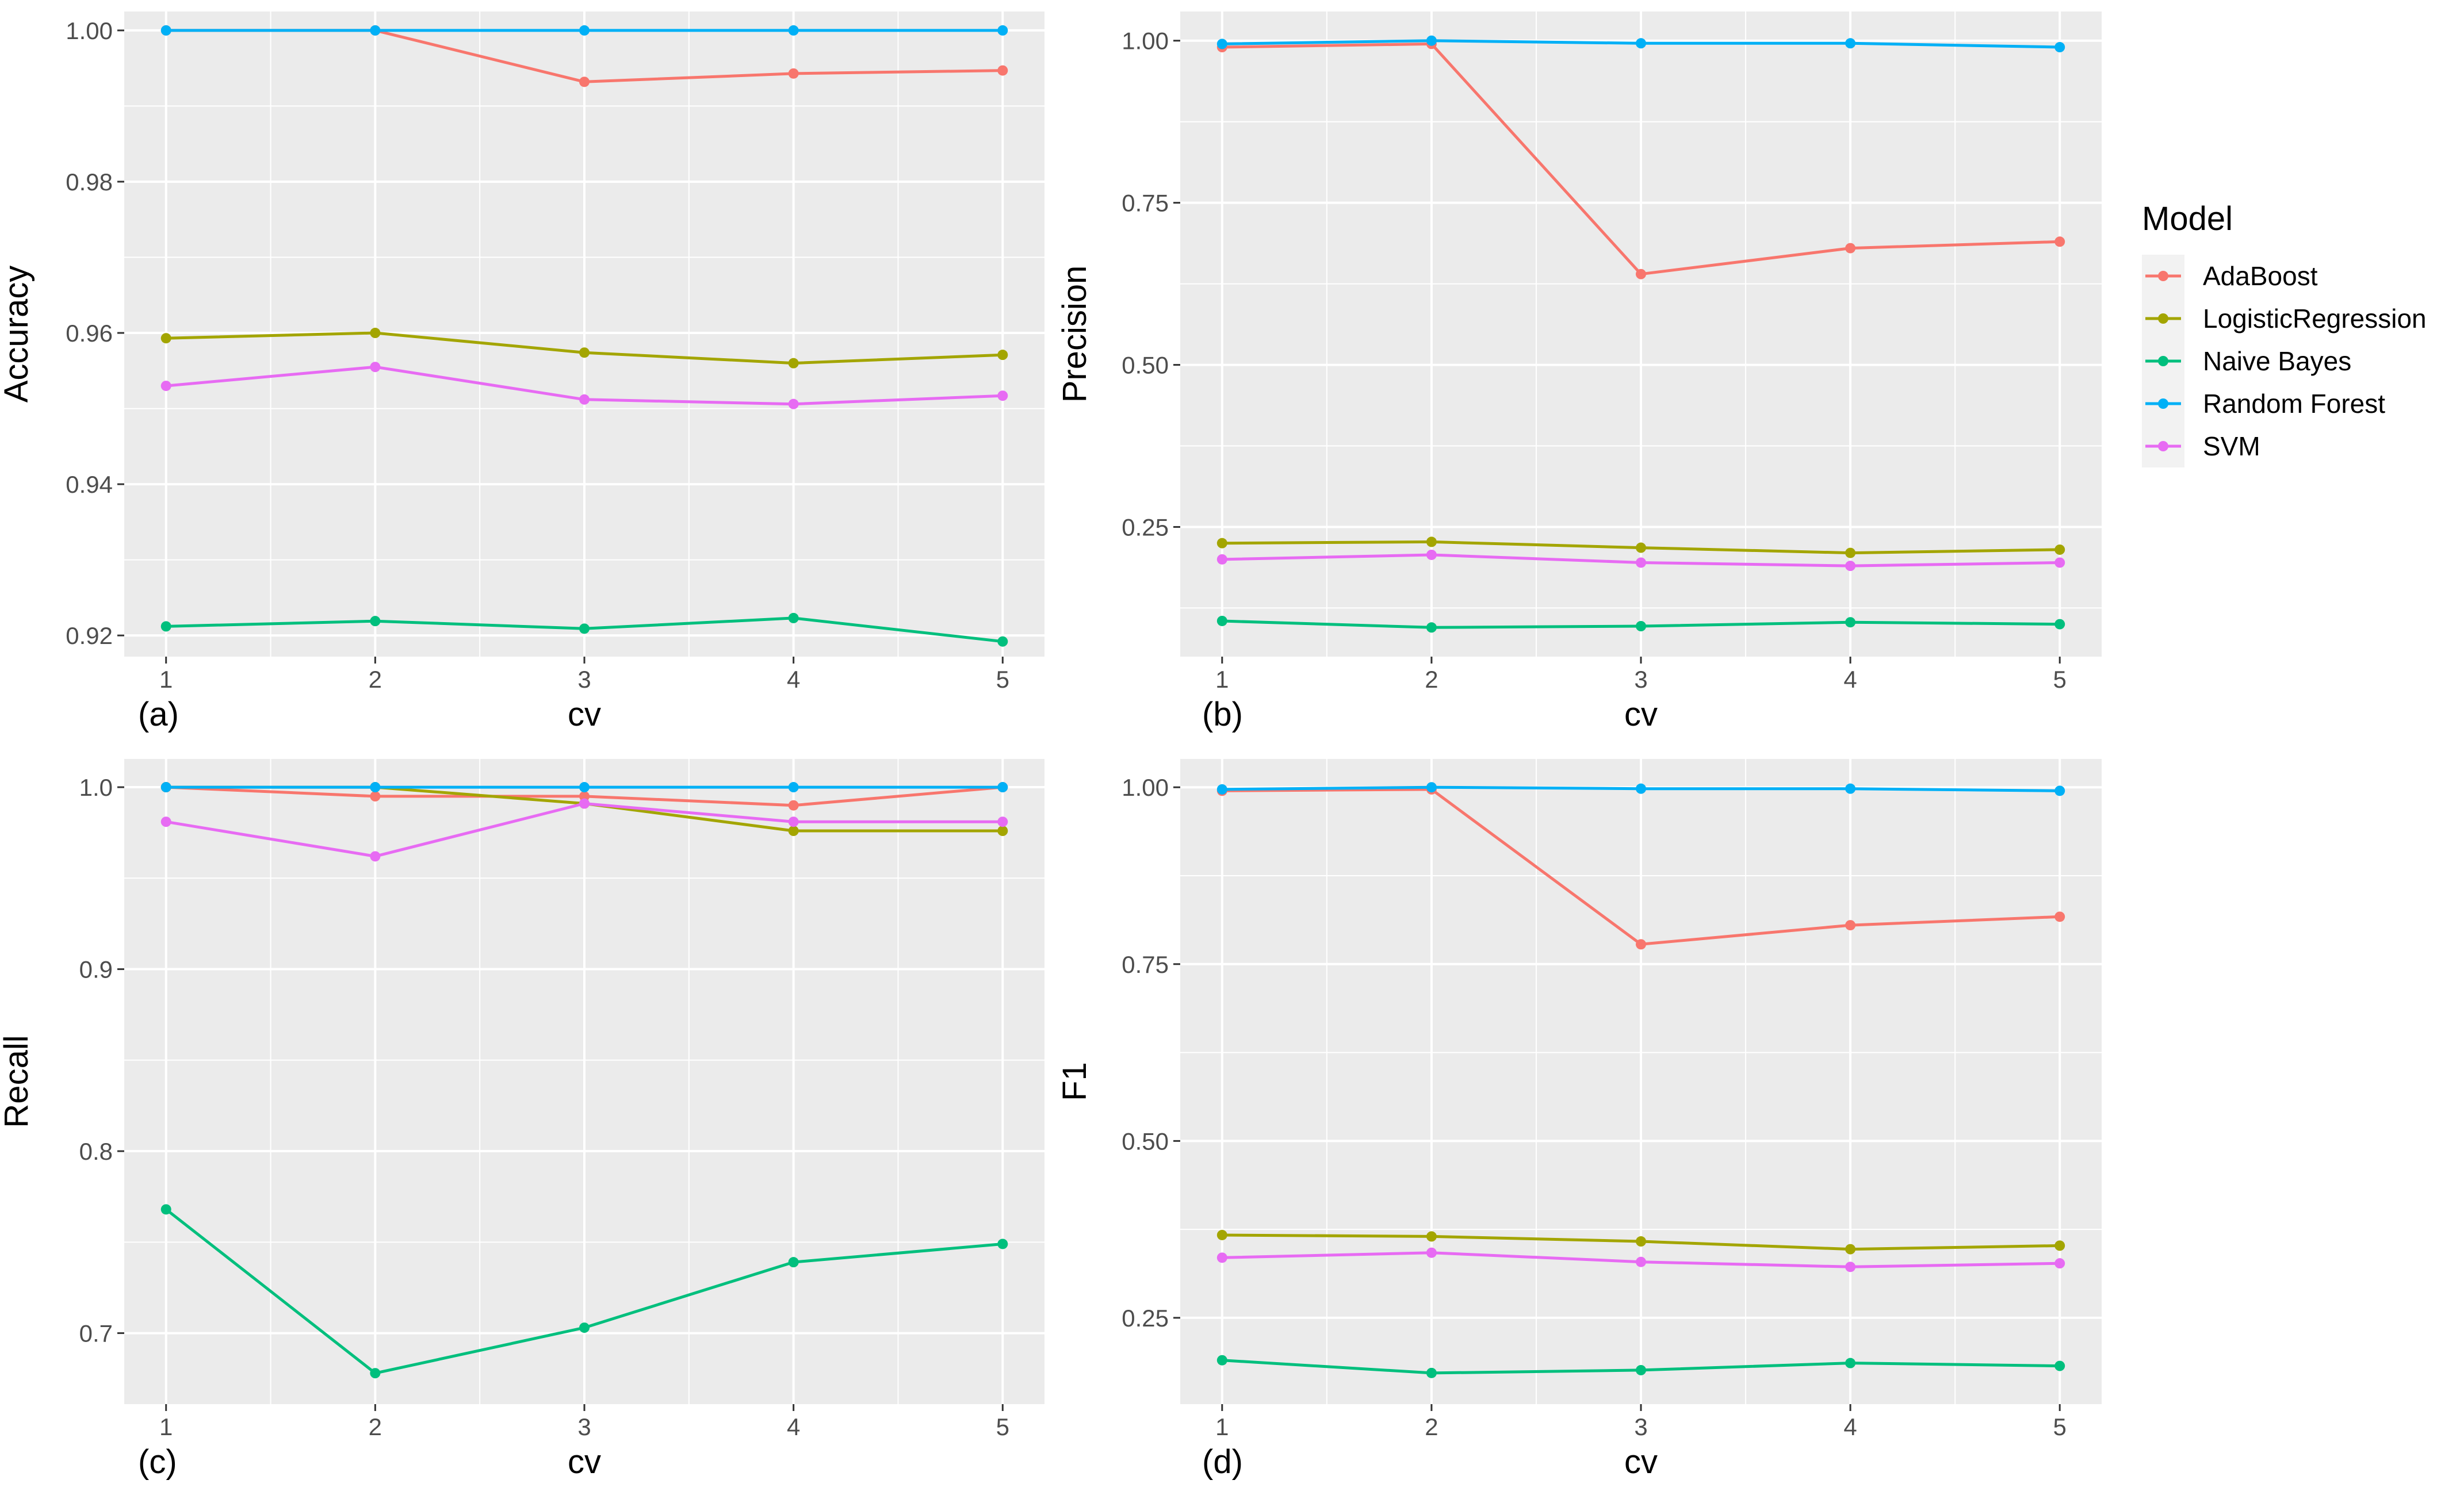  I want to click on legend-item-logisticregression: LogisticRegression, so click(2284, 318).